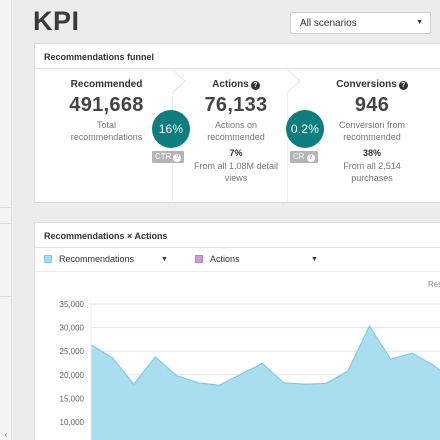 The height and width of the screenshot is (440, 440). What do you see at coordinates (72, 304) in the screenshot?
I see `y-tick-label: 35,000` at bounding box center [72, 304].